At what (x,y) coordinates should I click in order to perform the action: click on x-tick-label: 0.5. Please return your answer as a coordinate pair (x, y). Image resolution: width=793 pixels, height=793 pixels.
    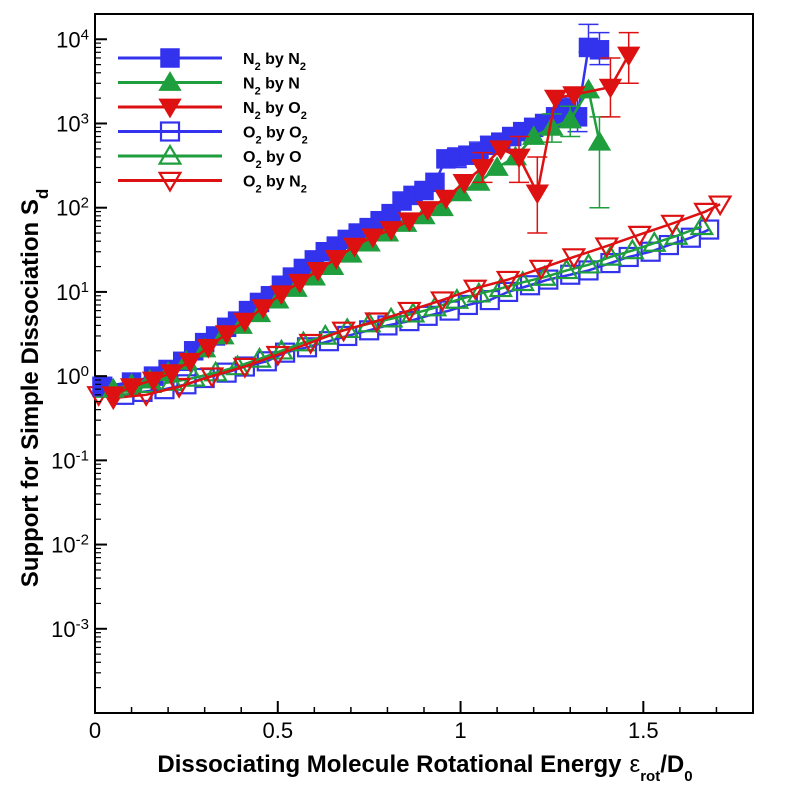
    Looking at the image, I should click on (277, 730).